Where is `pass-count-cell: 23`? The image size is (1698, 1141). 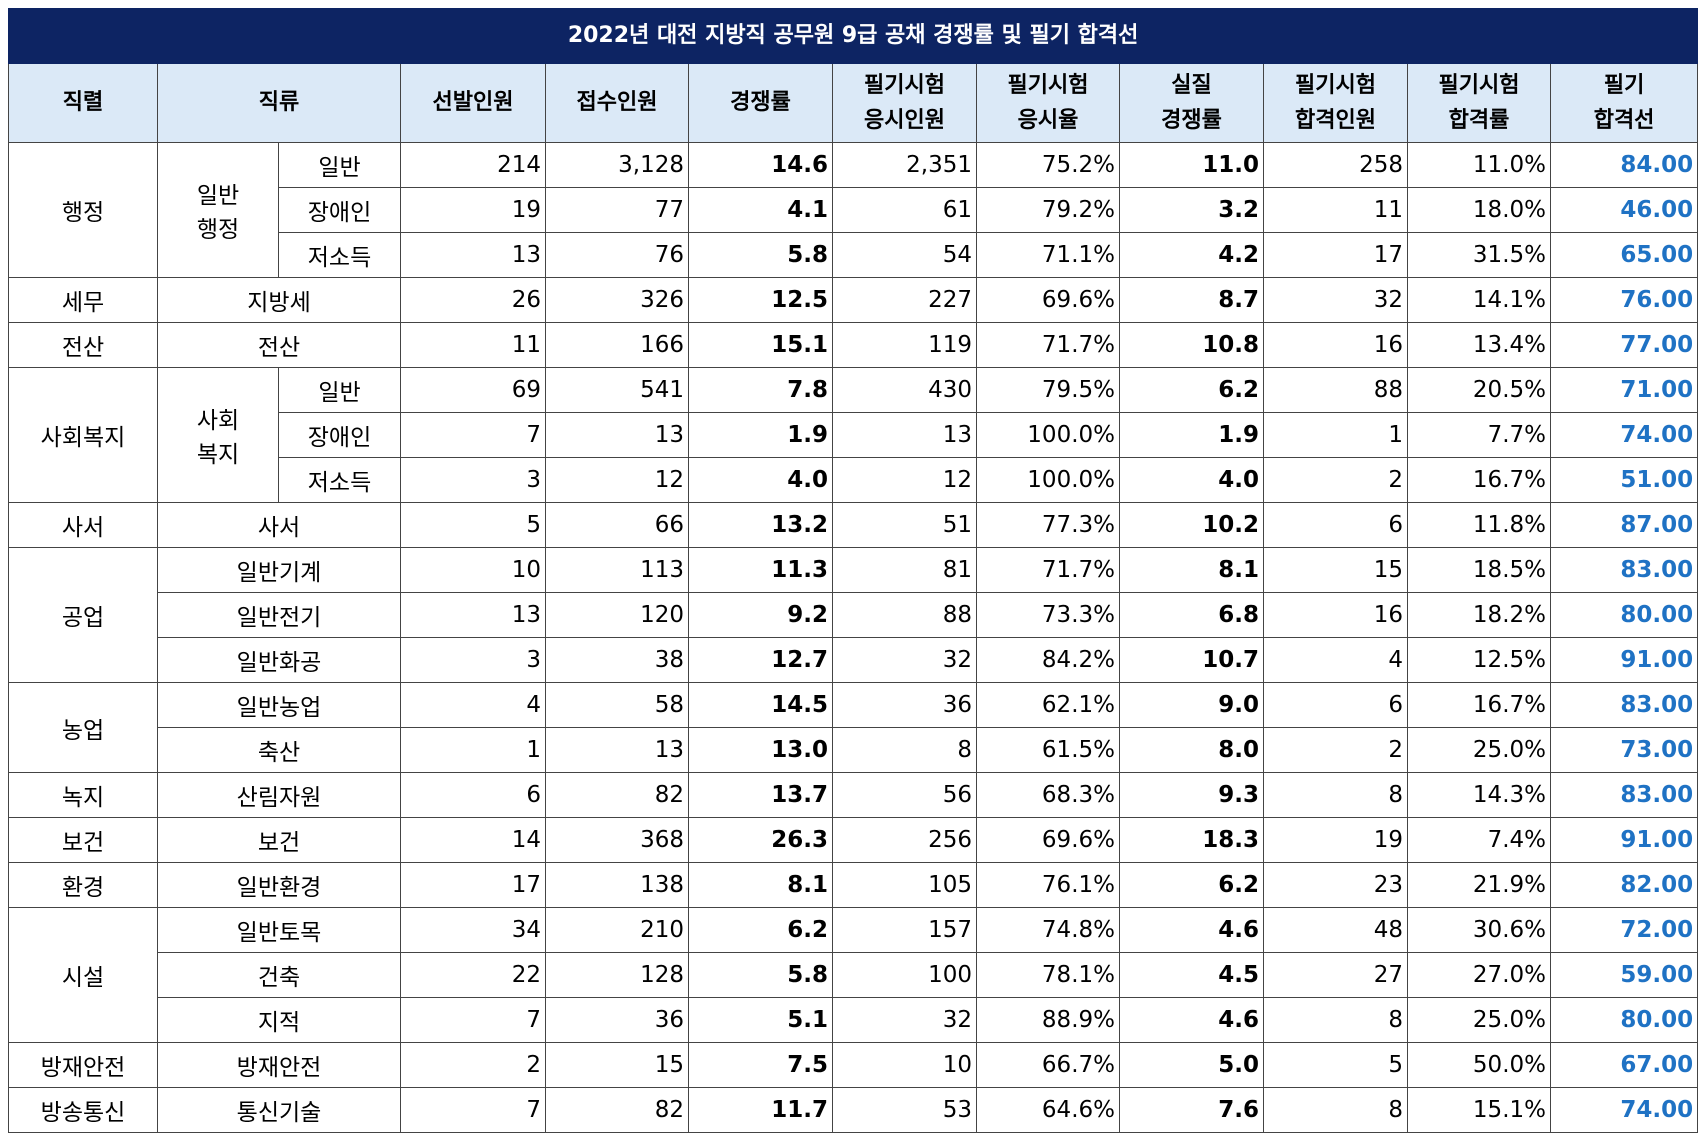
pass-count-cell: 23 is located at coordinates (1335, 885).